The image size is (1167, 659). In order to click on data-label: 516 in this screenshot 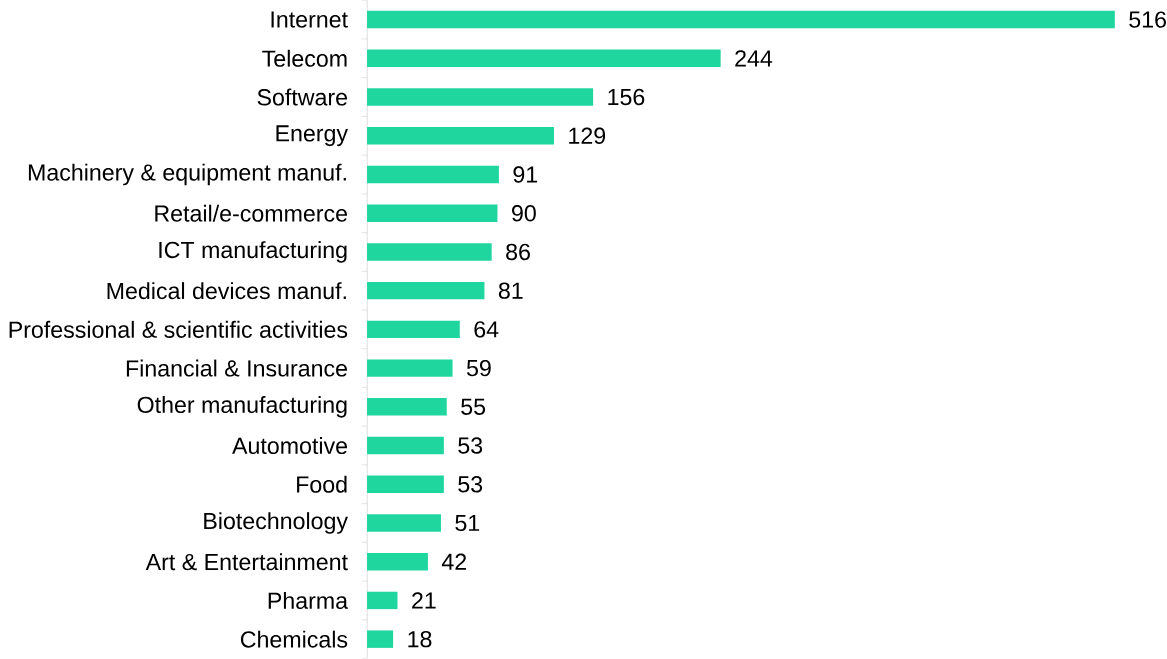, I will do `click(1147, 19)`.